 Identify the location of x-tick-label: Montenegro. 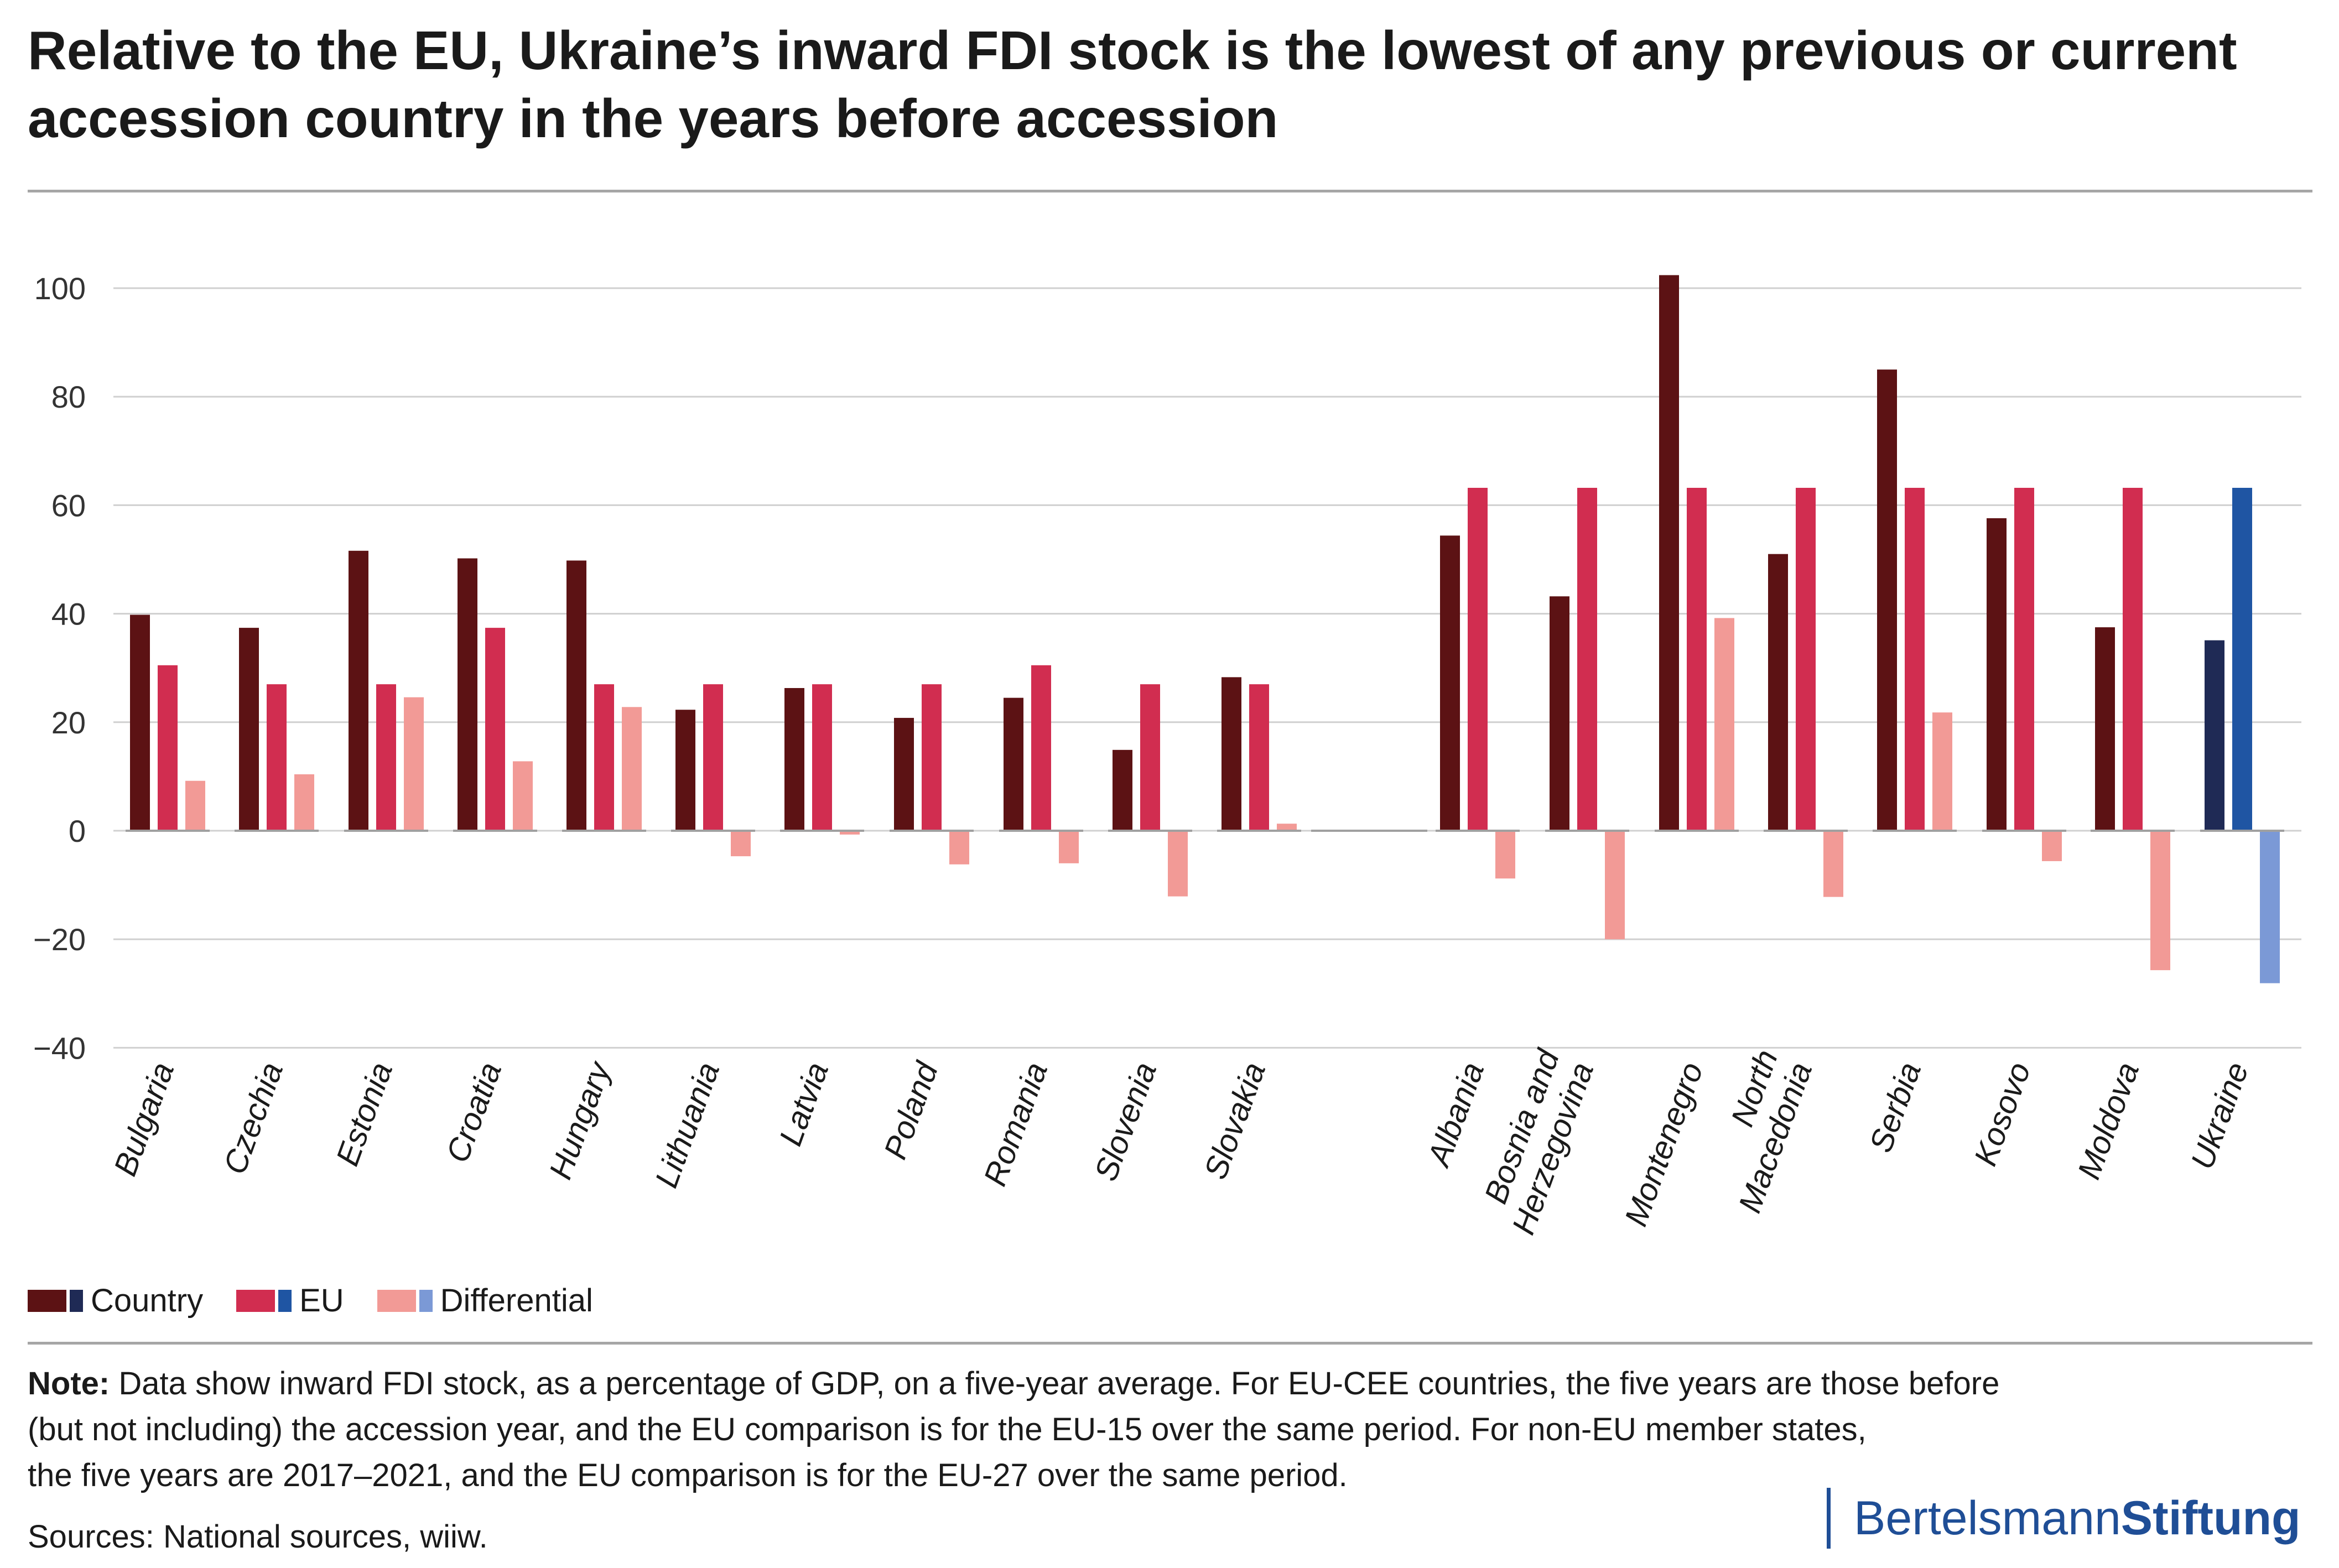
(1664, 1144).